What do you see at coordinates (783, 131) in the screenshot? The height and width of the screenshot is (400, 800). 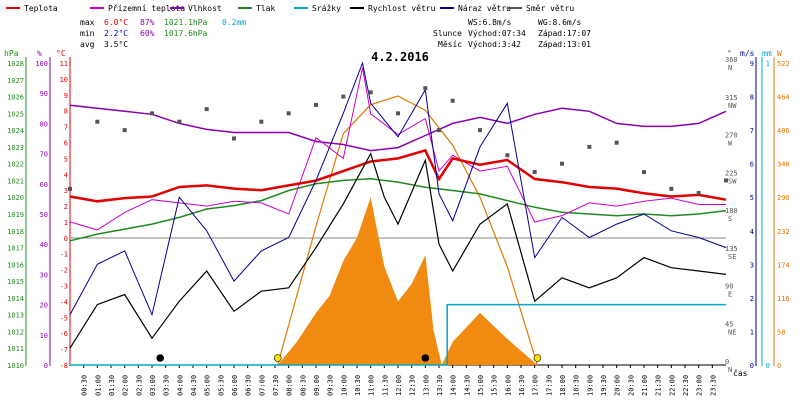 I see `w-tick-label: 406` at bounding box center [783, 131].